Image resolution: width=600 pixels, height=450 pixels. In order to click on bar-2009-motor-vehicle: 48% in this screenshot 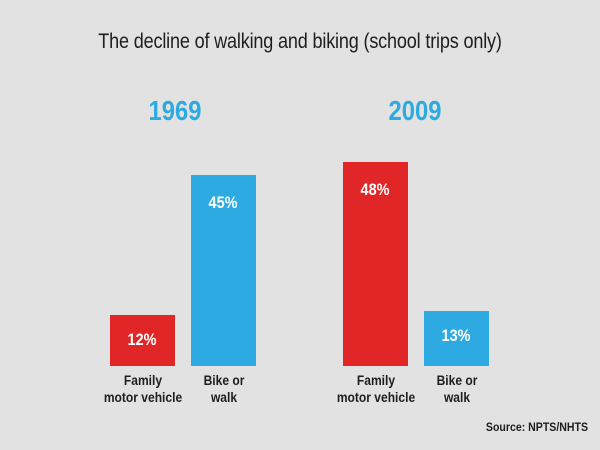, I will do `click(375, 264)`.